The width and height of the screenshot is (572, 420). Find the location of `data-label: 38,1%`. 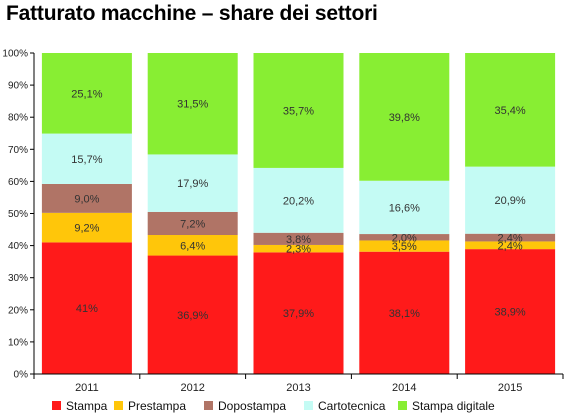

data-label: 38,1% is located at coordinates (404, 314).